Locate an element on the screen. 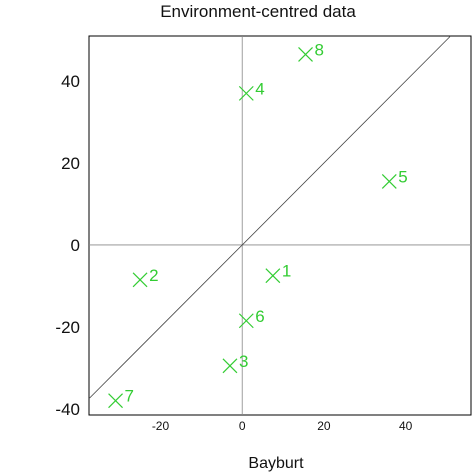 This screenshot has width=474, height=474. point-label: 4 is located at coordinates (259, 88).